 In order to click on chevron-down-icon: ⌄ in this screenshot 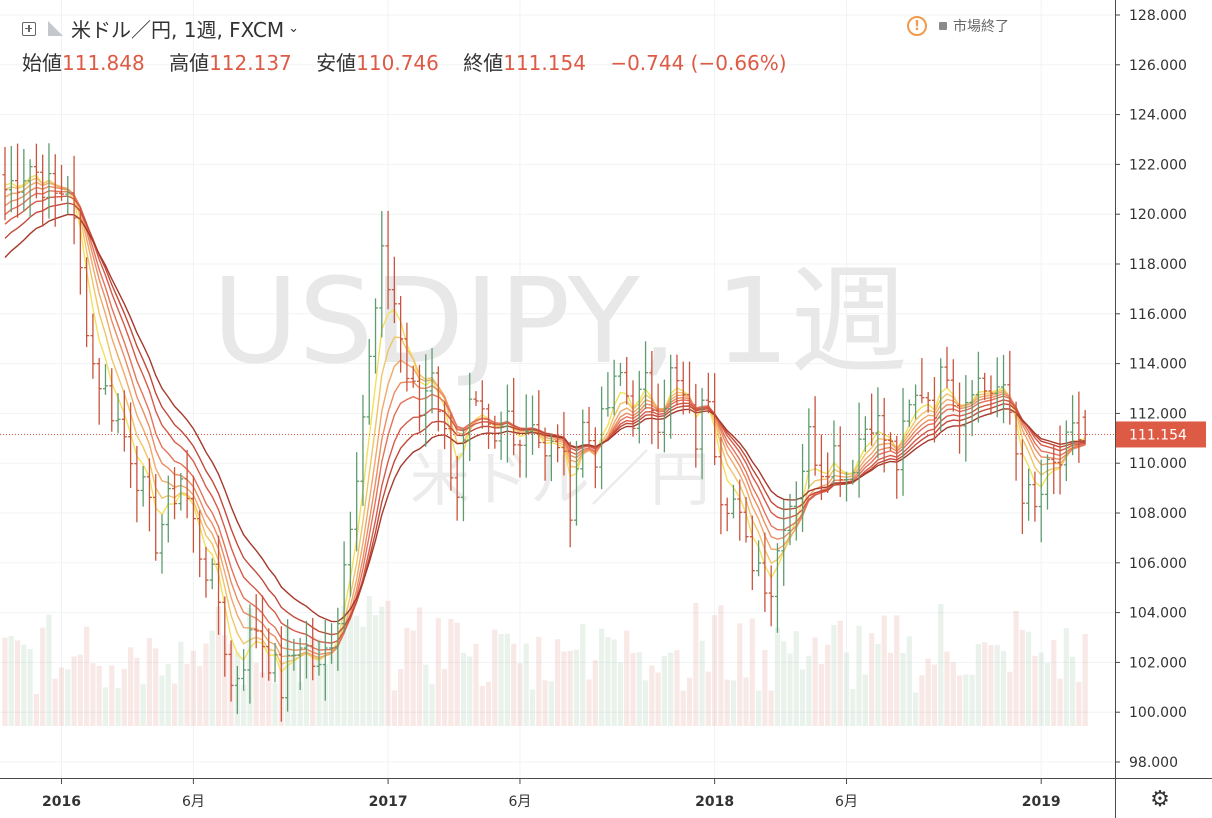, I will do `click(294, 28)`.